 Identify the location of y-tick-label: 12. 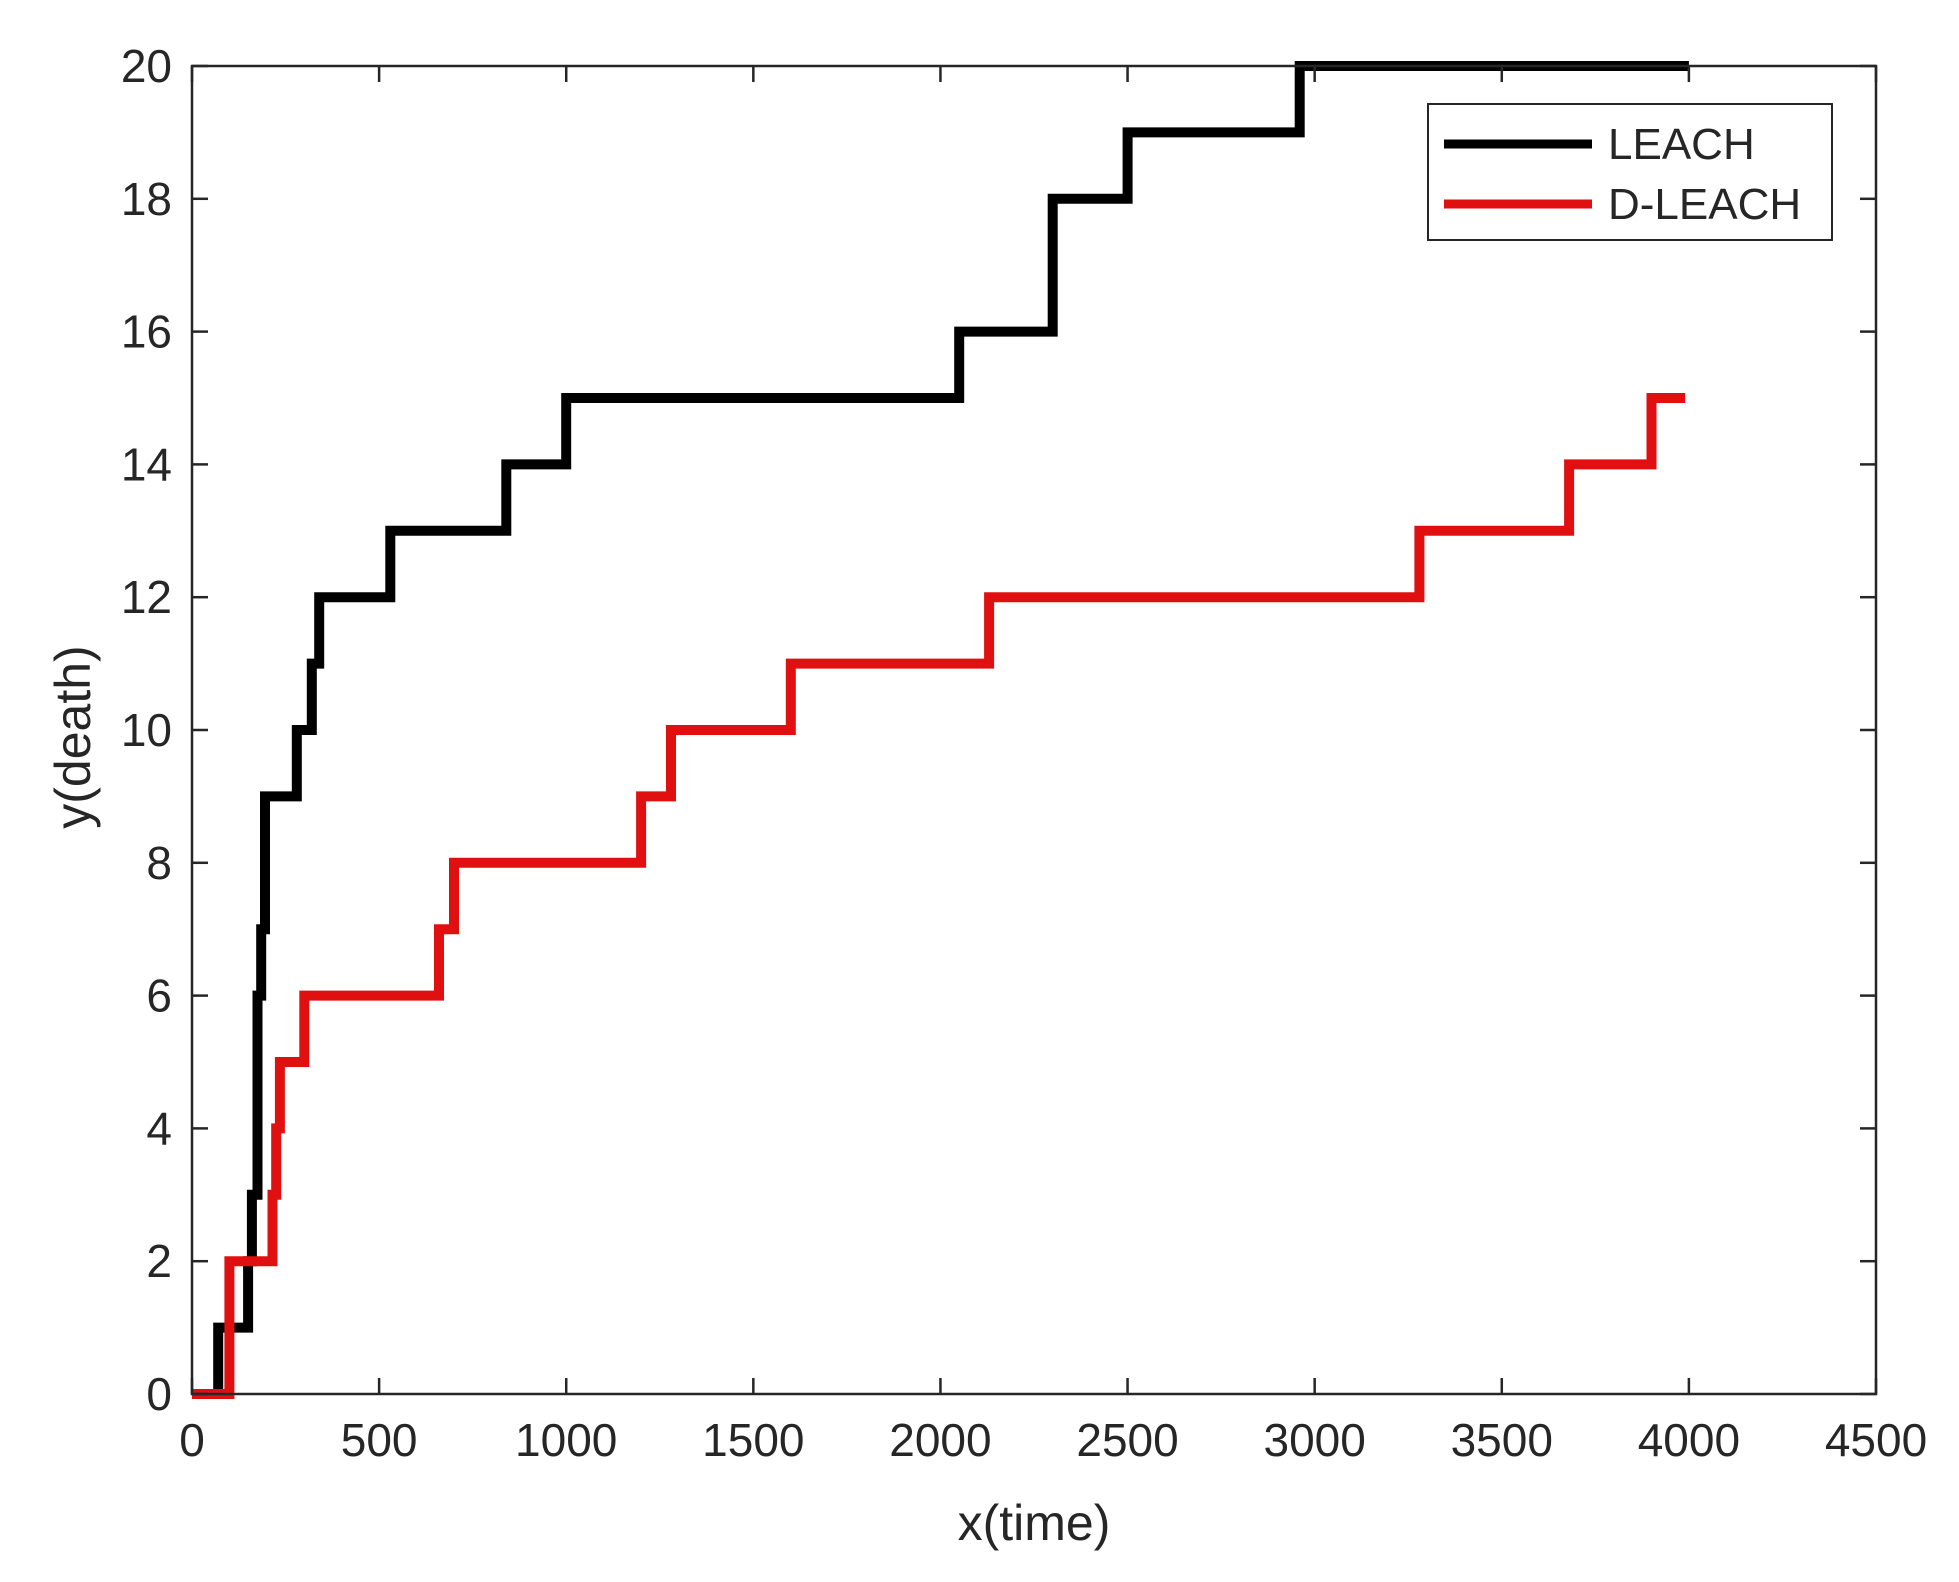
(146, 597).